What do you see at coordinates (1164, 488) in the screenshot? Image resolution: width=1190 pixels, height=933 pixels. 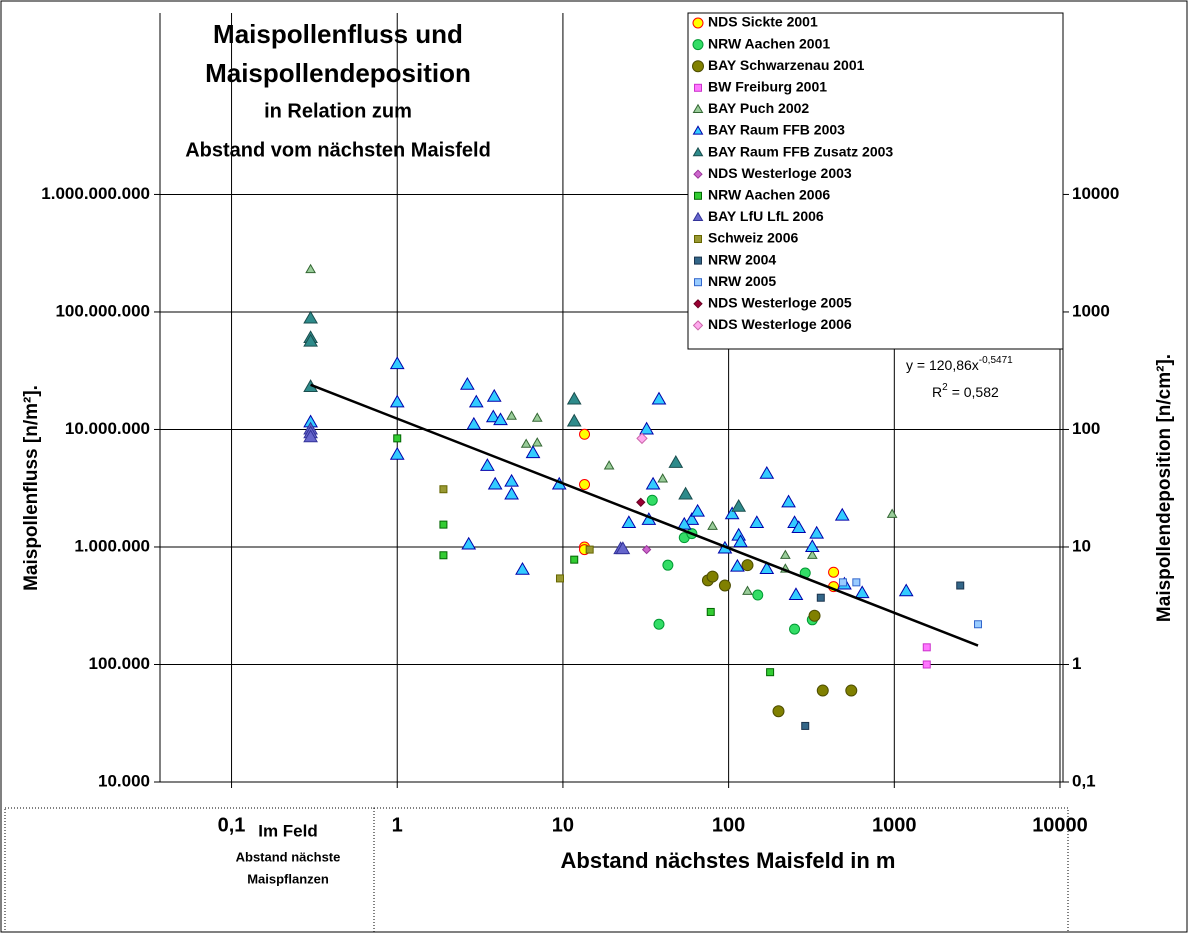 I see `y2-axis-label: Maispollendeposition [n/cm²].` at bounding box center [1164, 488].